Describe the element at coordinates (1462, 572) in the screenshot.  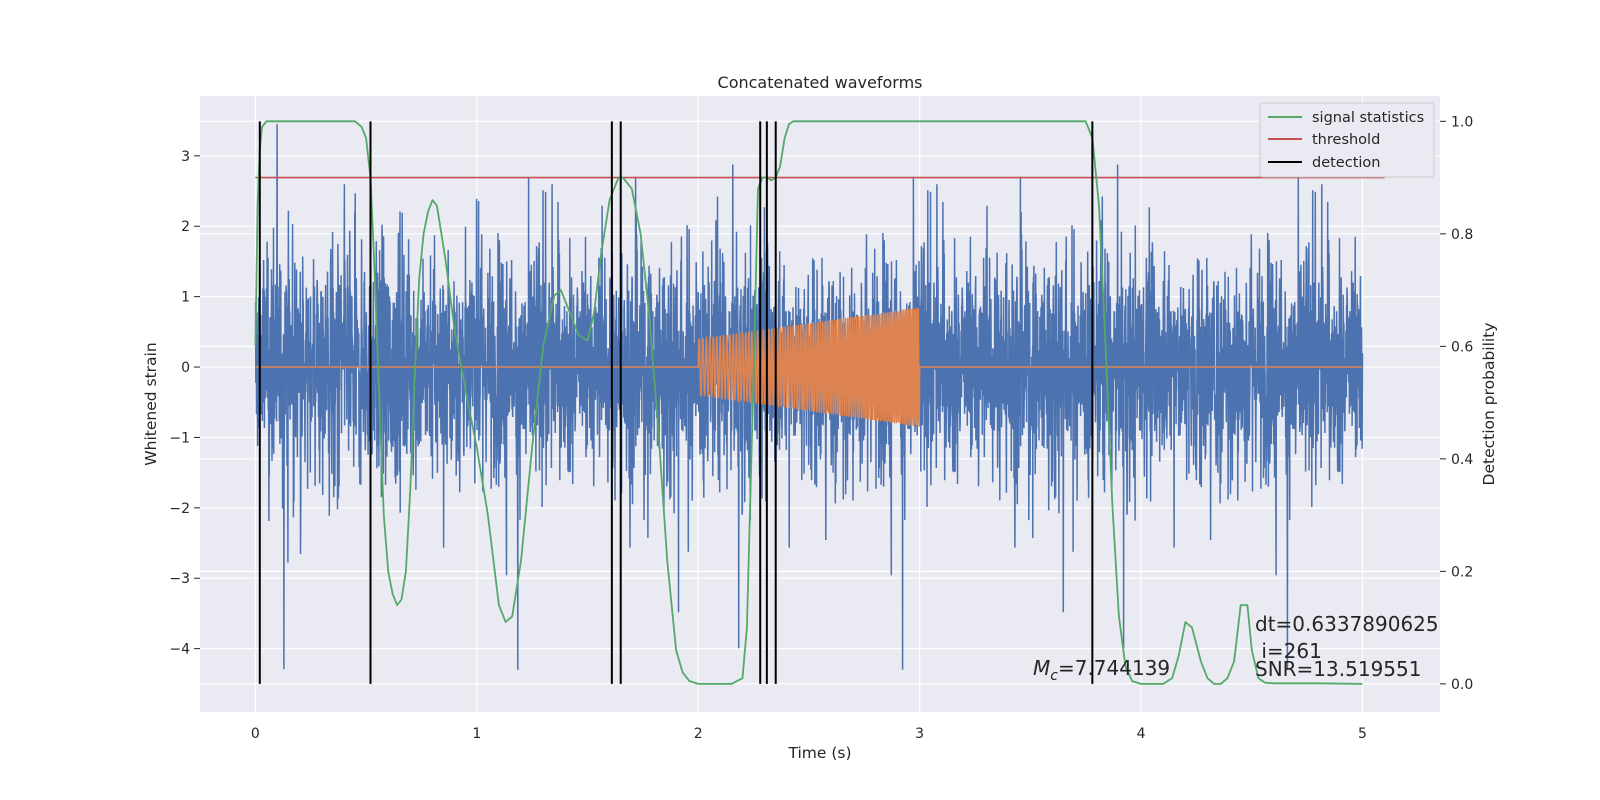
I see `y2-tick-label: 0.2` at that location.